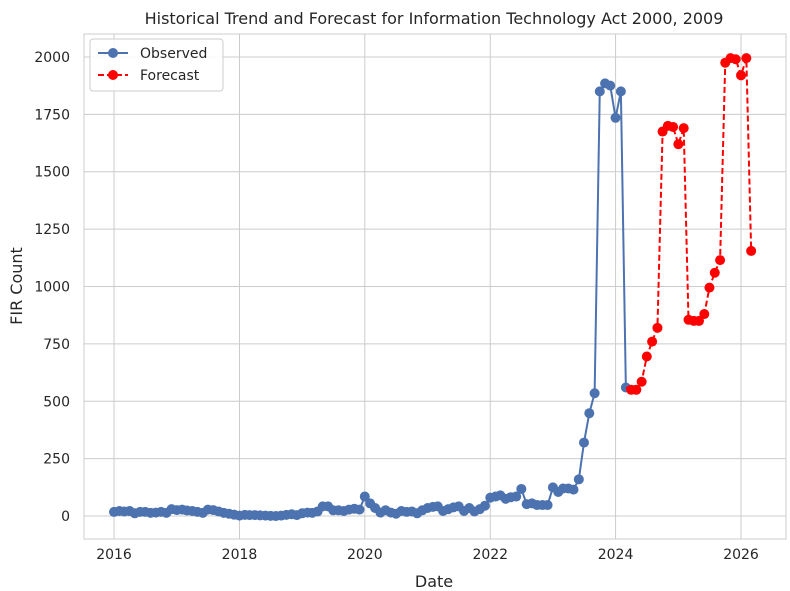  What do you see at coordinates (173, 54) in the screenshot?
I see `legend-observed-label: Observed` at bounding box center [173, 54].